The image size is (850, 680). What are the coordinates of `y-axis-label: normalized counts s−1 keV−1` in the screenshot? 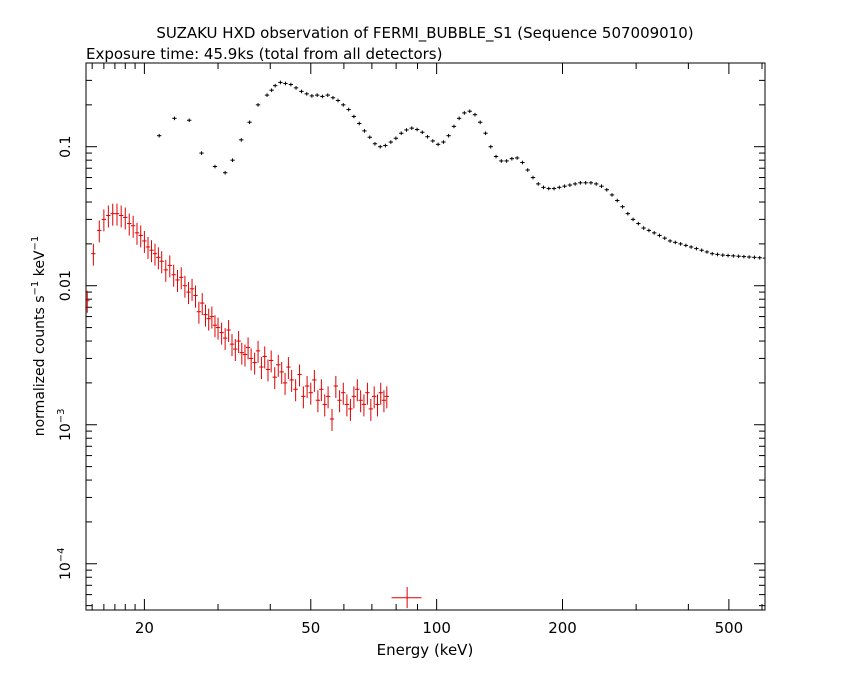 It's located at (39, 336).